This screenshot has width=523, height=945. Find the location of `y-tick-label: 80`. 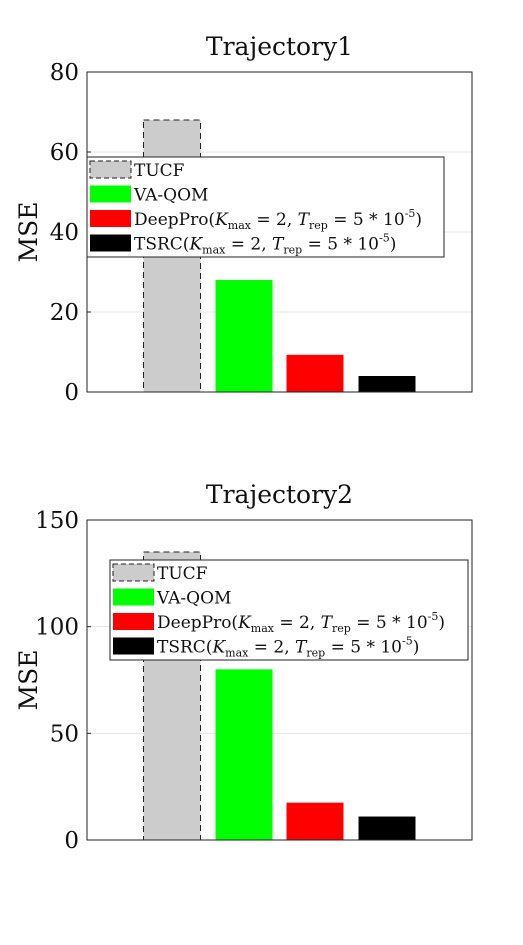

y-tick-label: 80 is located at coordinates (64, 73).